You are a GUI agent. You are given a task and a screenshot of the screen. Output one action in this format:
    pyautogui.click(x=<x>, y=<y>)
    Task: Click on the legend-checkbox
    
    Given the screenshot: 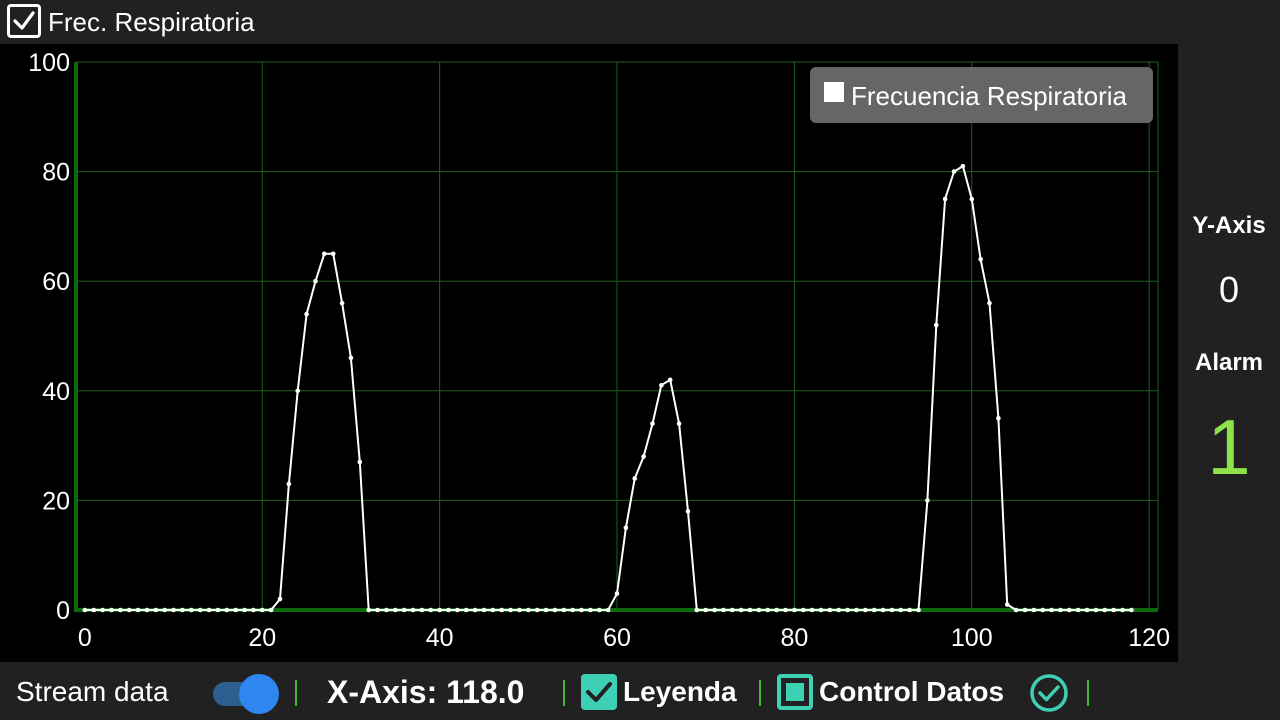 What is the action you would take?
    pyautogui.click(x=599, y=692)
    